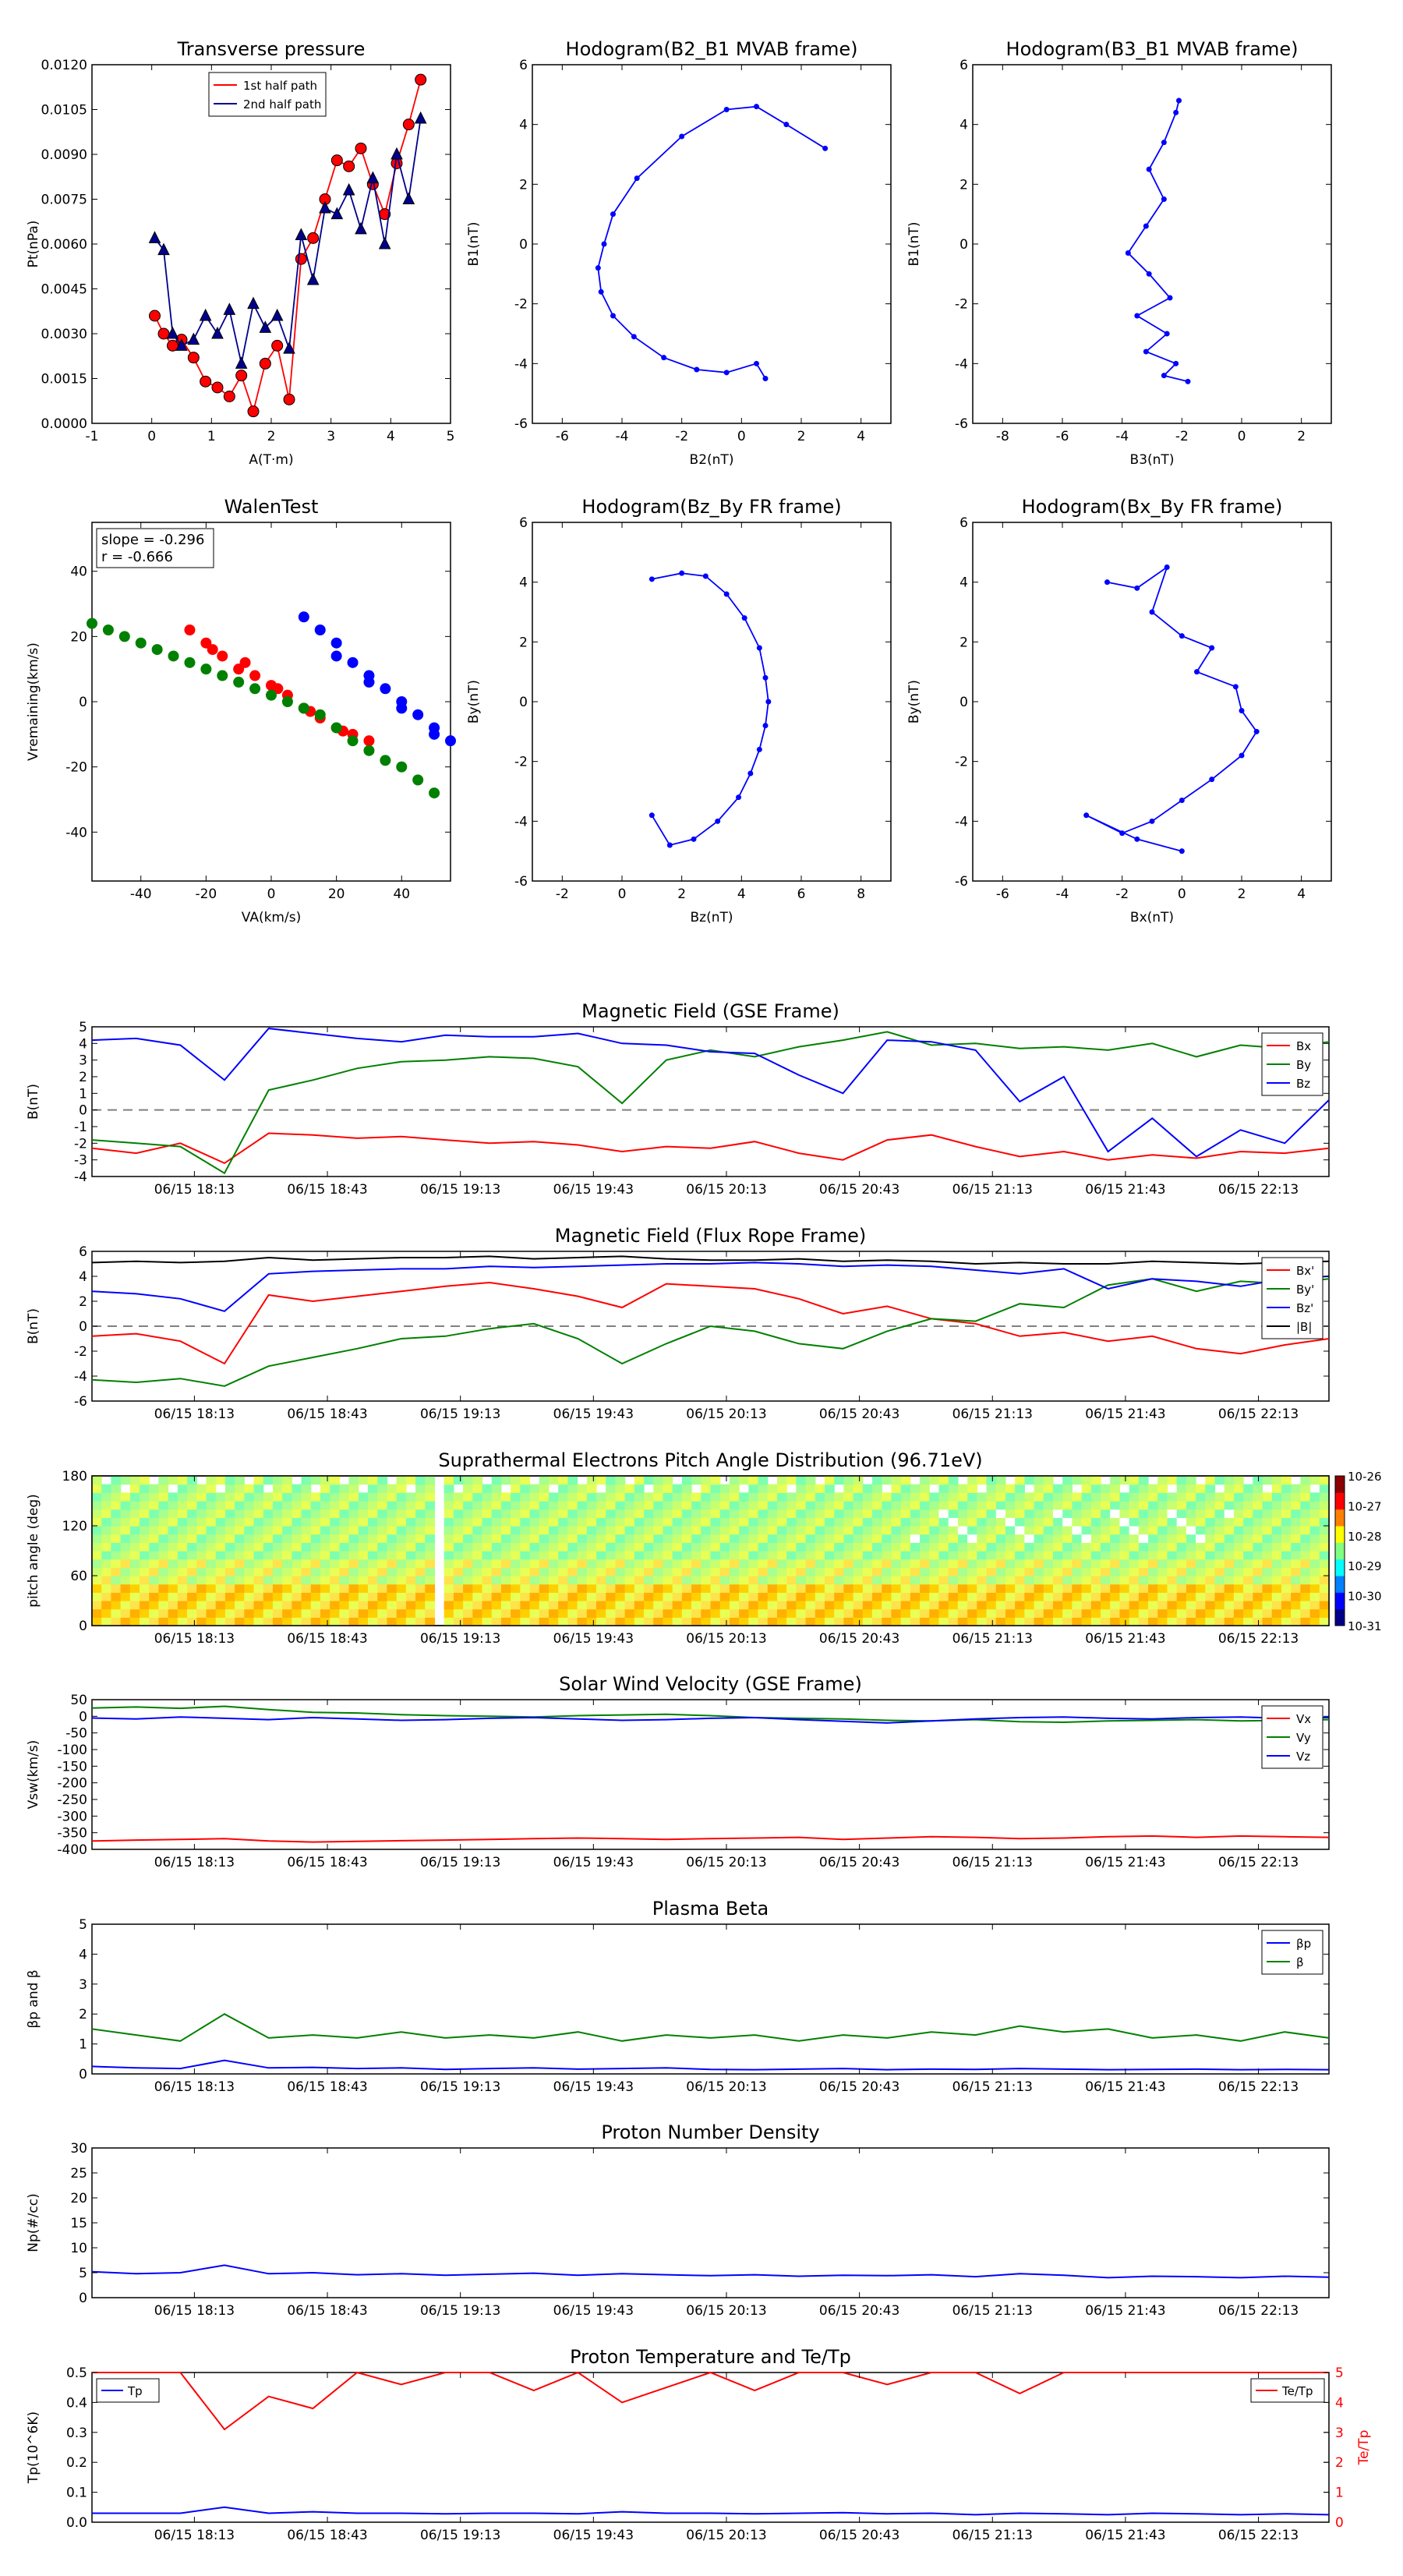 This screenshot has width=1403, height=2576. What do you see at coordinates (83, 1077) in the screenshot?
I see `y-tick-label-6-6: 2` at bounding box center [83, 1077].